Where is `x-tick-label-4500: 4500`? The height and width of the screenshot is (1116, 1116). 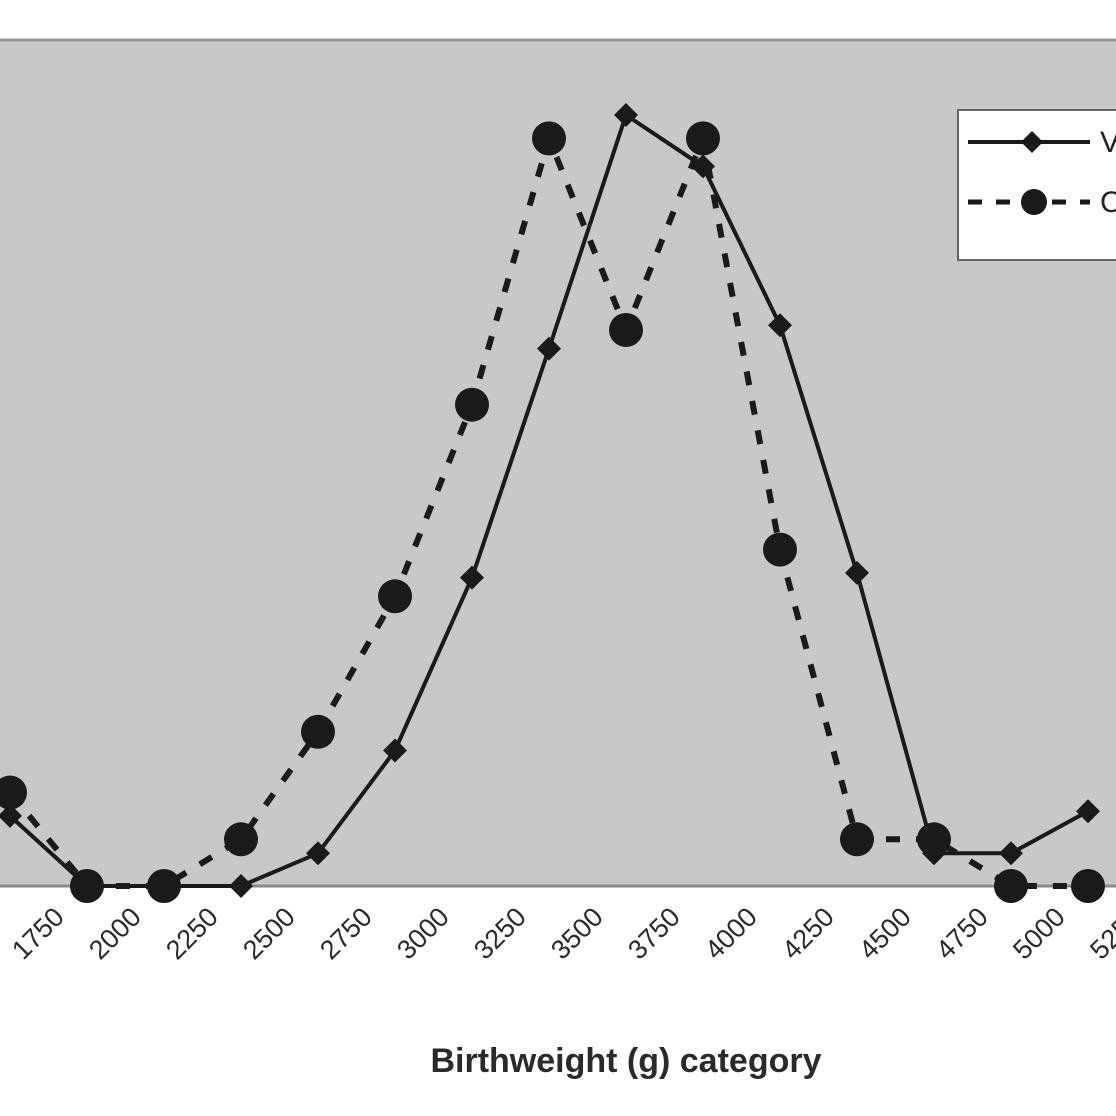
x-tick-label-4500: 4500 is located at coordinates (885, 934).